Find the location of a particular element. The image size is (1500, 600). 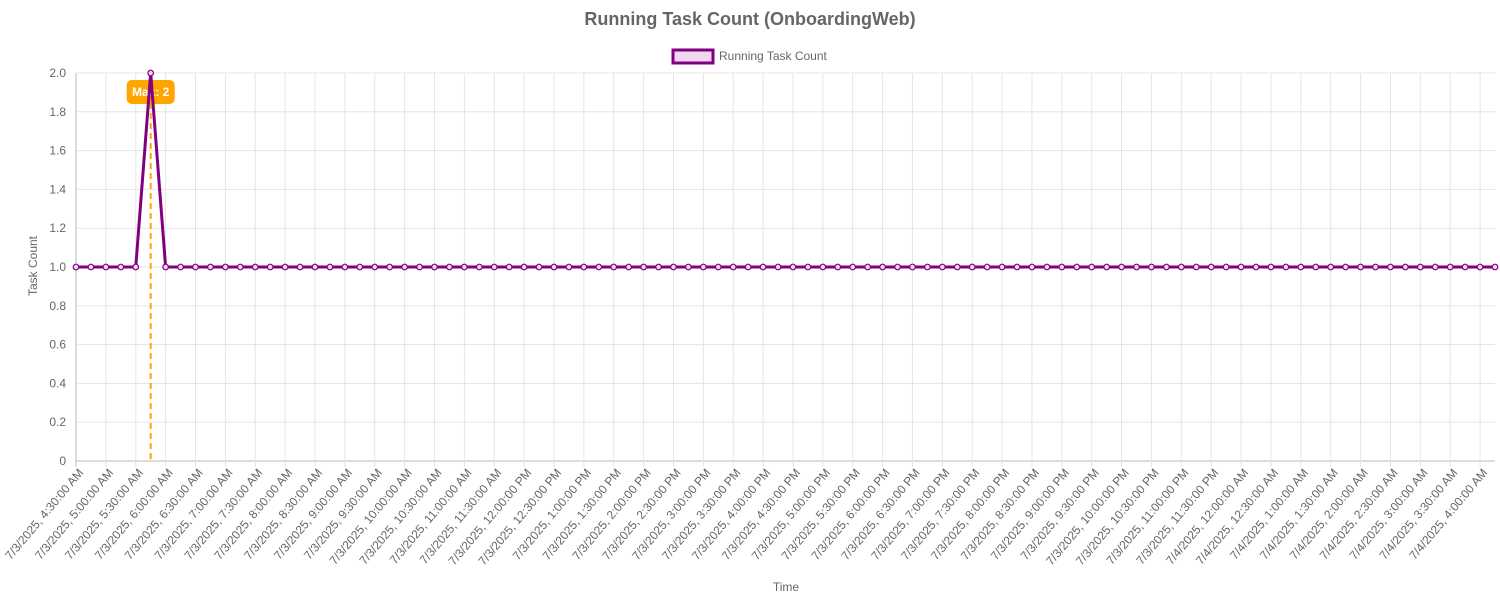

legend-label: Running Task Count is located at coordinates (773, 56).